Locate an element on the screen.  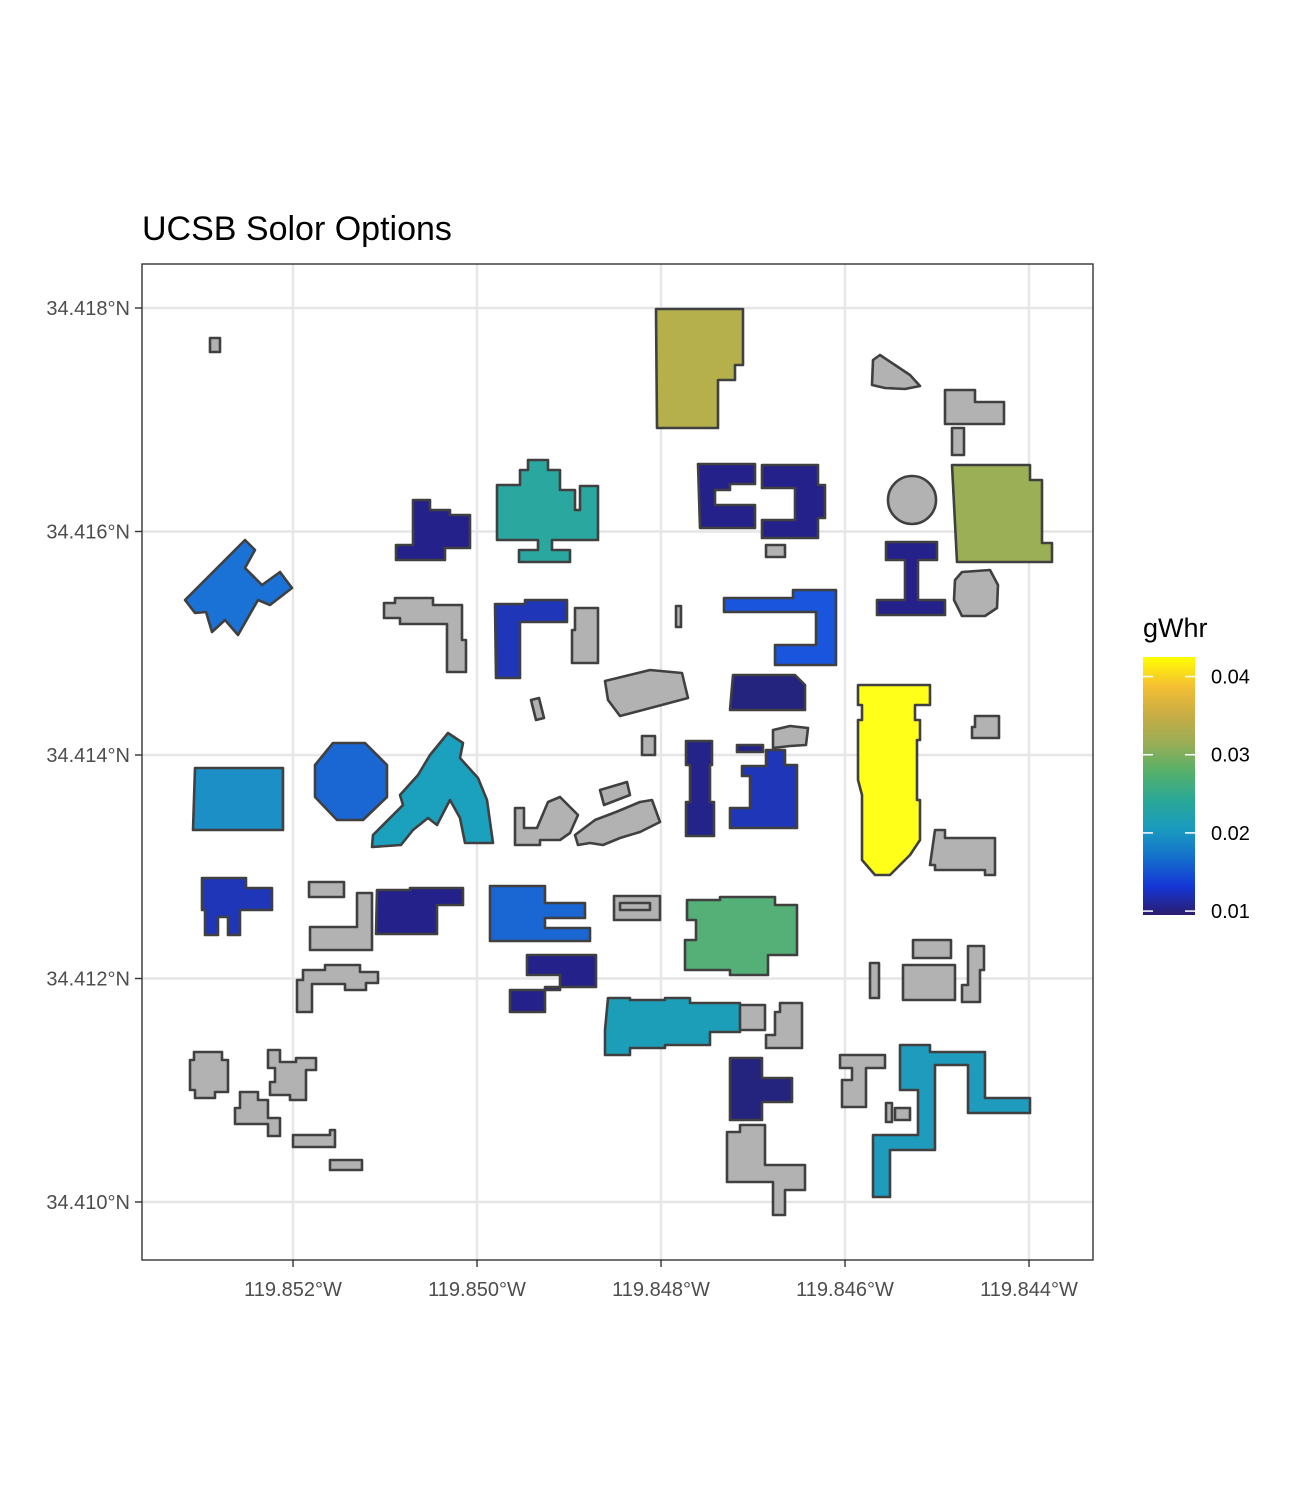
y-tick-label: 34.412°N is located at coordinates (88, 980).